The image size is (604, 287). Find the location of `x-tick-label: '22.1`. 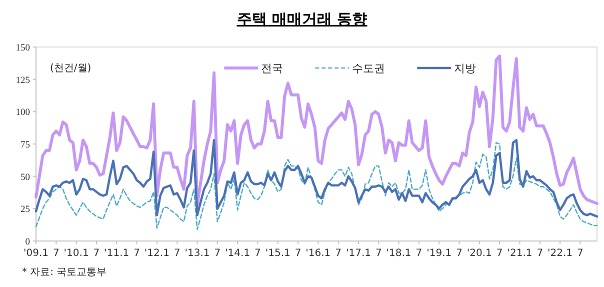

x-tick-label: '22.1 is located at coordinates (560, 253).